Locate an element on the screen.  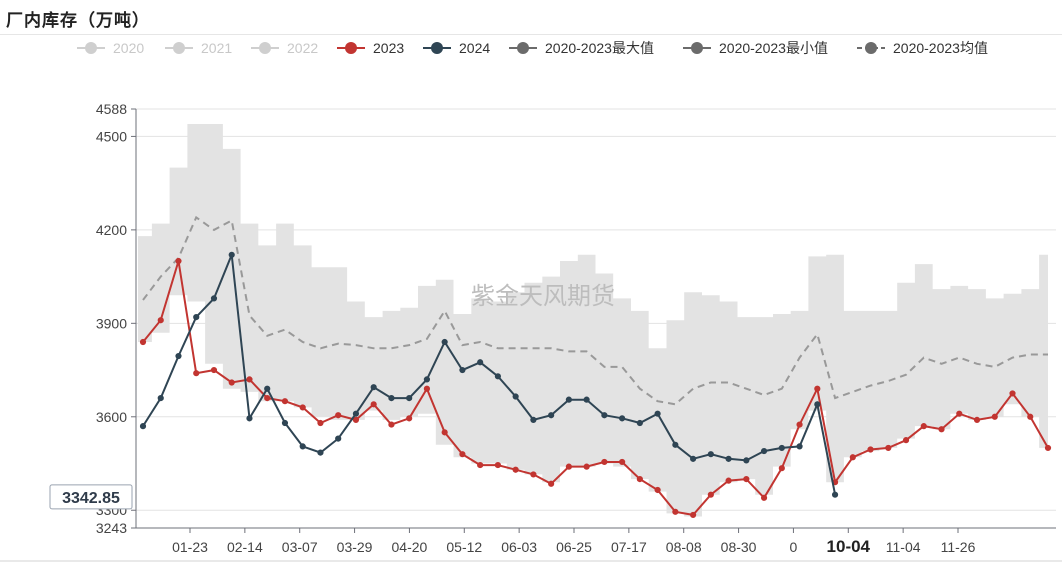
legend-label: 2021 is located at coordinates (216, 48).